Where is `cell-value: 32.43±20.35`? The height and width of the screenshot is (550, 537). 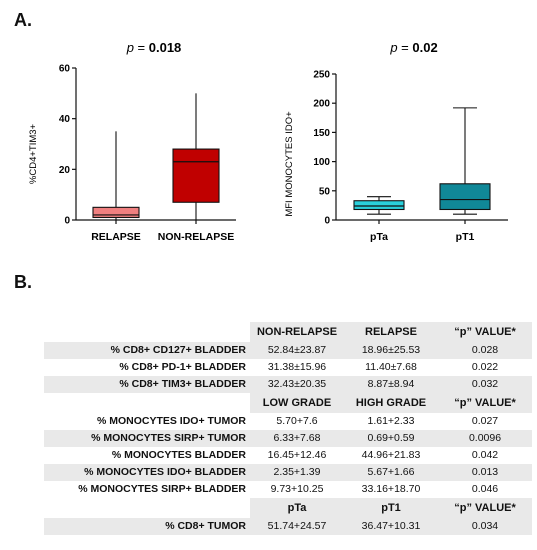
cell-value: 32.43±20.35 is located at coordinates (297, 384).